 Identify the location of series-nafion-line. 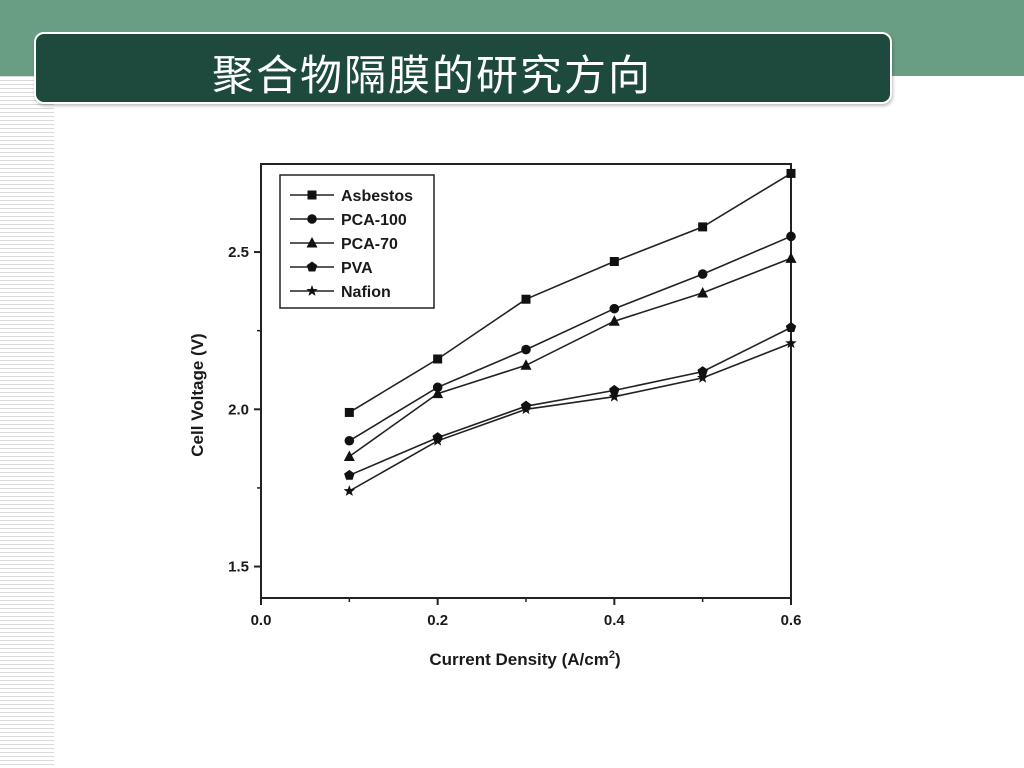
(570, 417).